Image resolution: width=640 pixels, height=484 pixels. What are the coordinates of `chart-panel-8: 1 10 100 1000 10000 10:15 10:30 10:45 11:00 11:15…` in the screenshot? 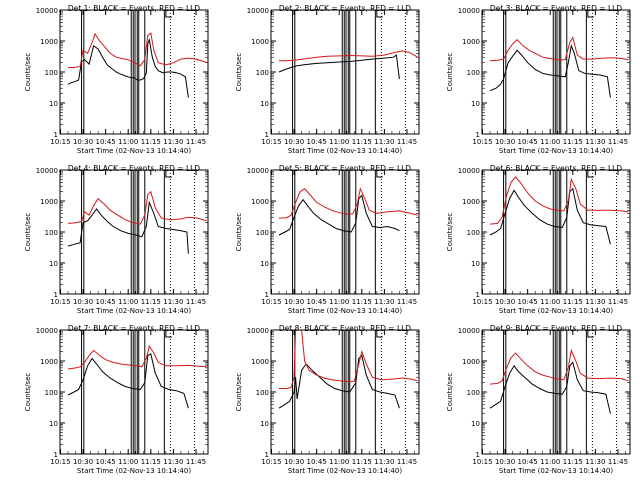 It's located at (327, 399).